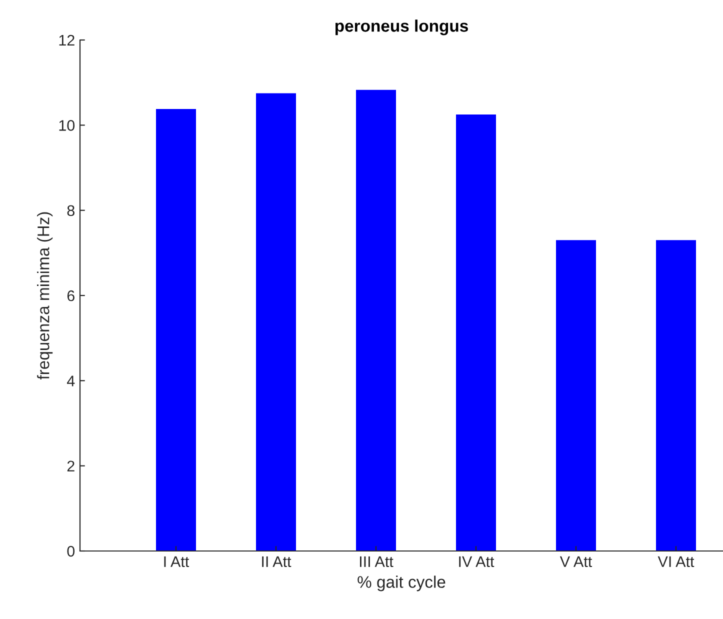  Describe the element at coordinates (66, 40) in the screenshot. I see `y-tick-label: 12` at that location.